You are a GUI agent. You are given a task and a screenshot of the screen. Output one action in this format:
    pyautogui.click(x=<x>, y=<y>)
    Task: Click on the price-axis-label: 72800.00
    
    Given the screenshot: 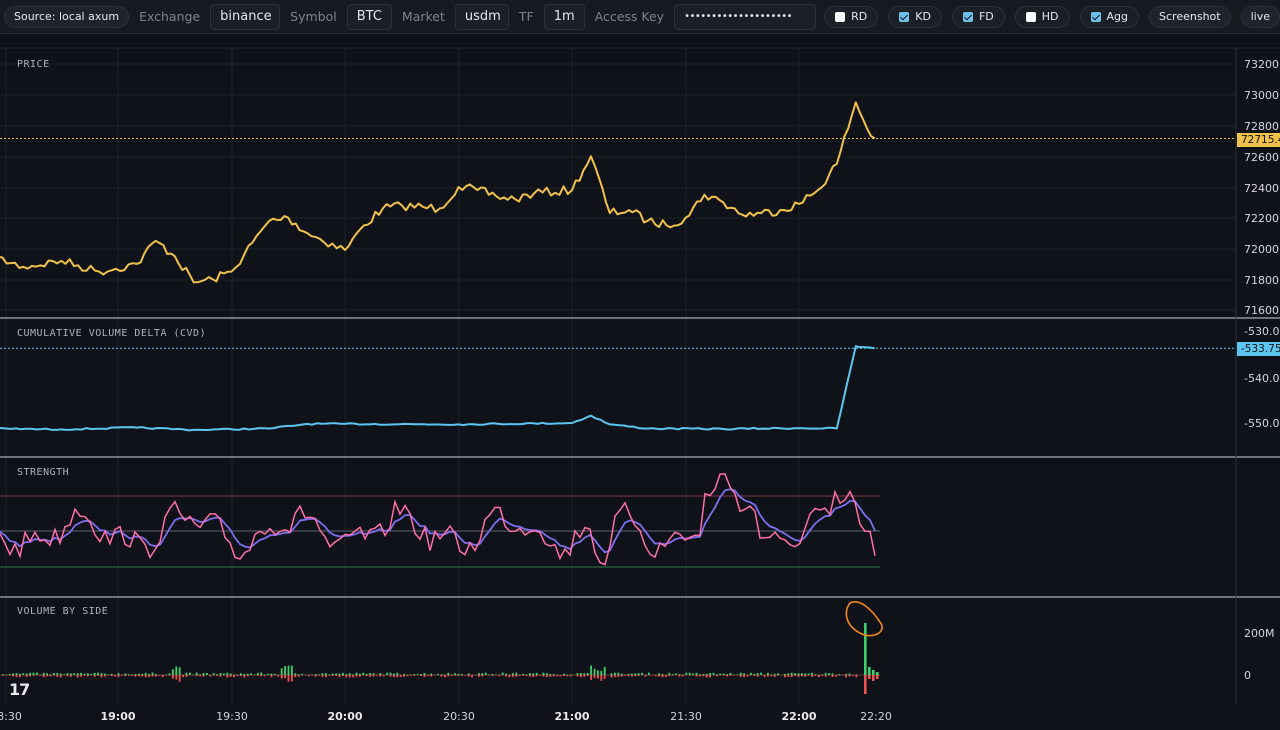 What is the action you would take?
    pyautogui.click(x=1262, y=126)
    